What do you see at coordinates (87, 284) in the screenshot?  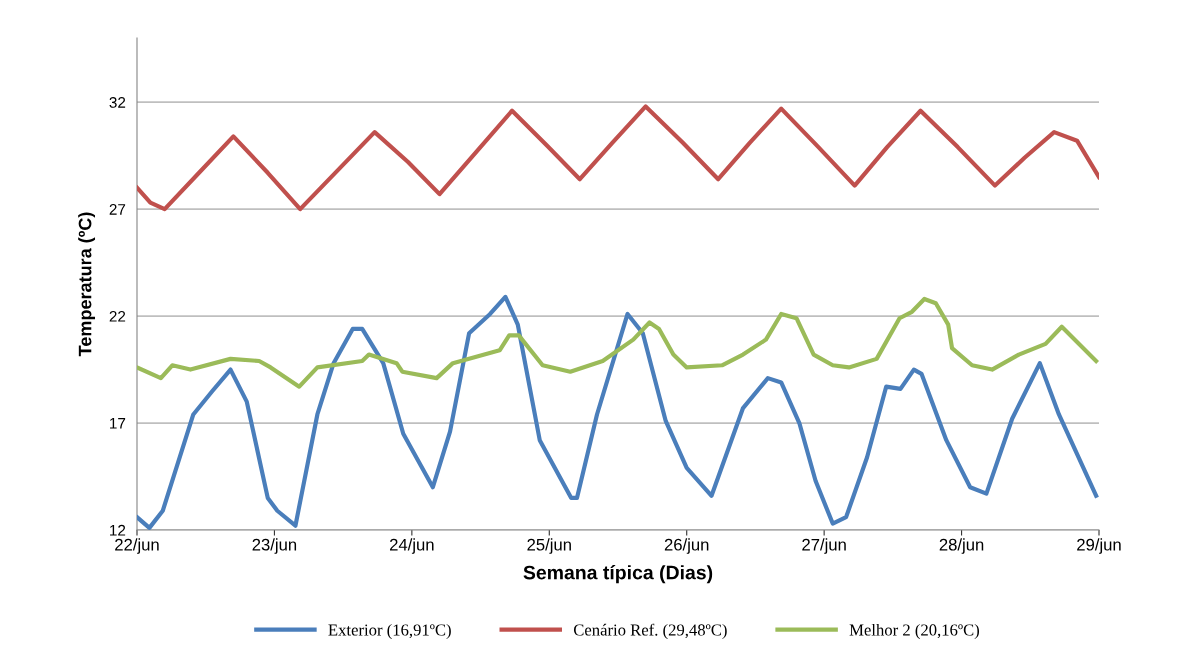 I see `y-axis-title: Temperatura (ºC)` at bounding box center [87, 284].